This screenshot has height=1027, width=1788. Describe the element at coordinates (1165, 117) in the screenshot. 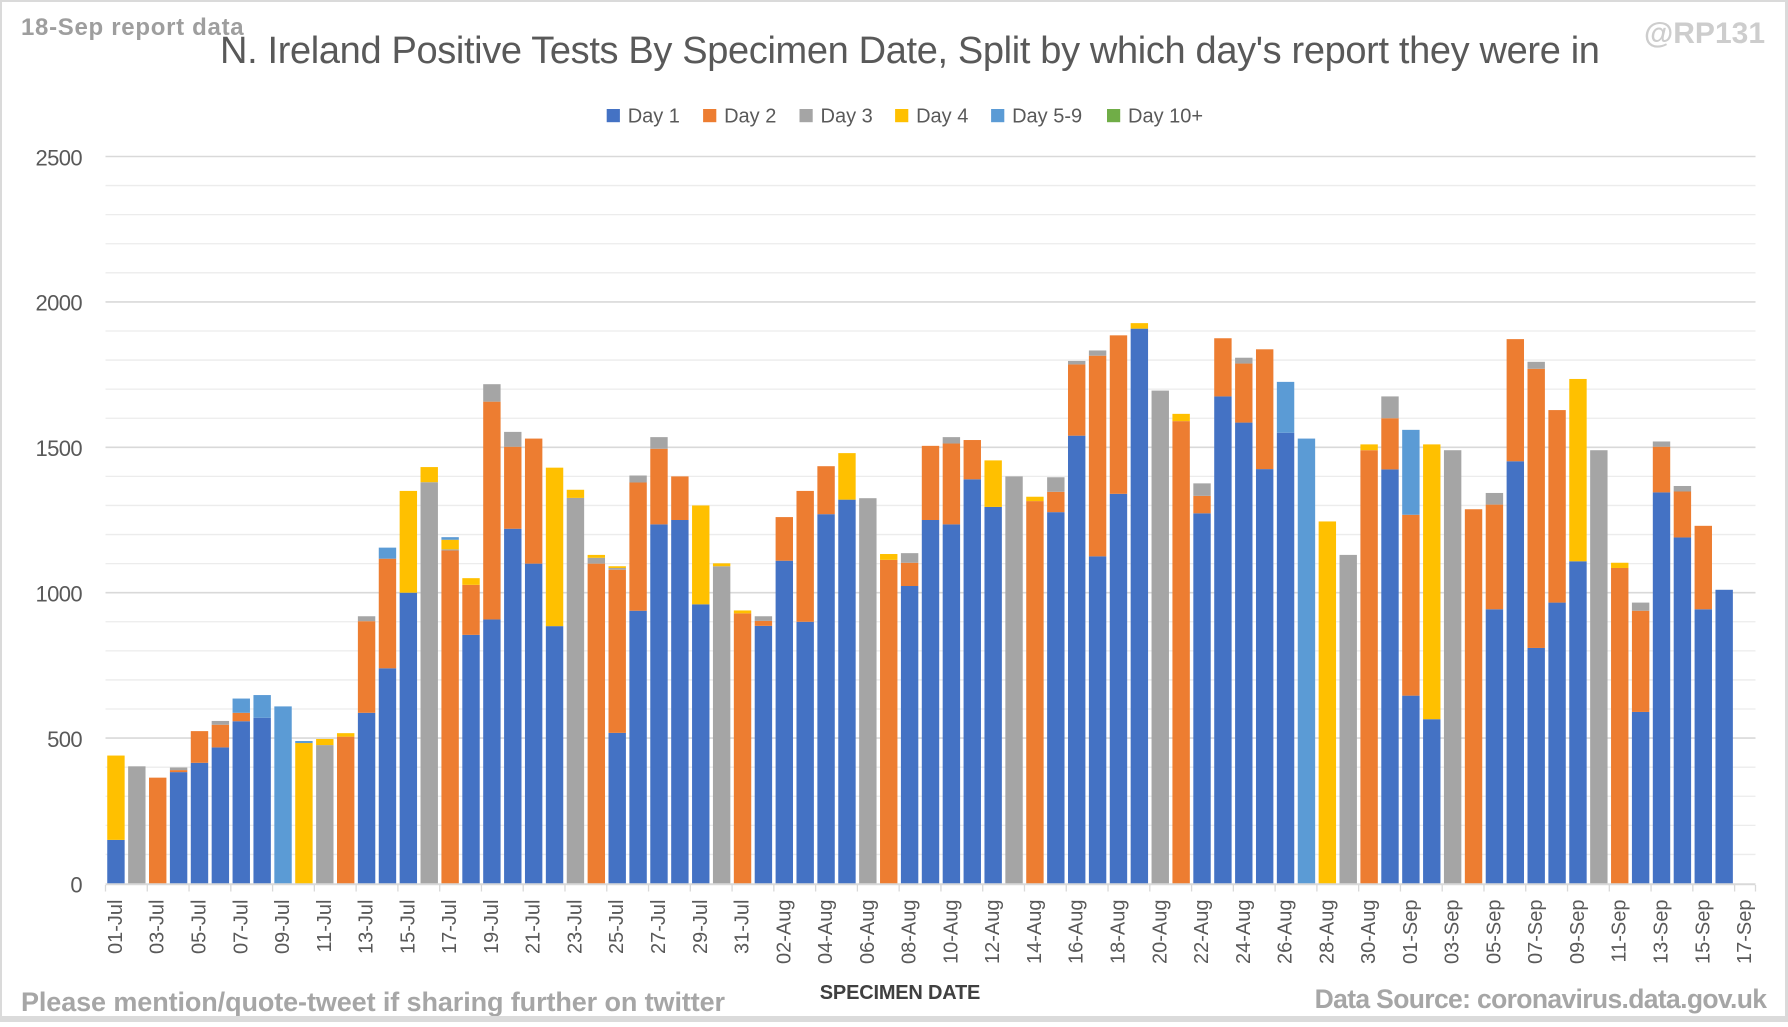

I see `svg-text: Day 10+` at that location.